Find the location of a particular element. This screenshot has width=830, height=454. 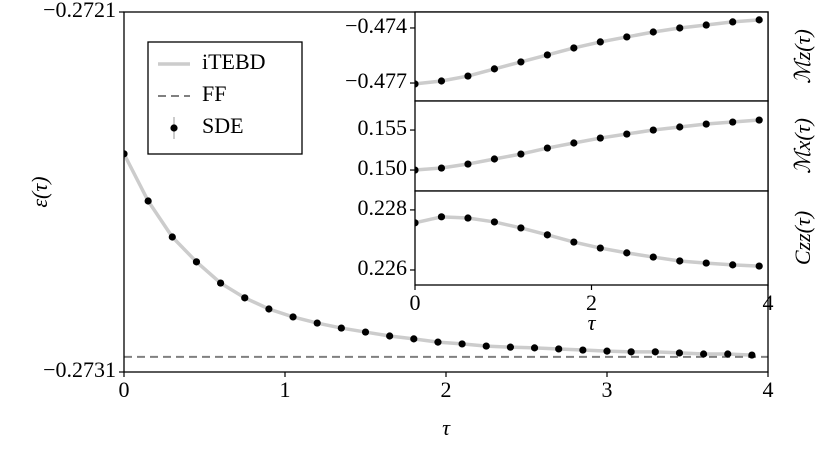

y-tick-label: −0.2731 is located at coordinates (79, 369).